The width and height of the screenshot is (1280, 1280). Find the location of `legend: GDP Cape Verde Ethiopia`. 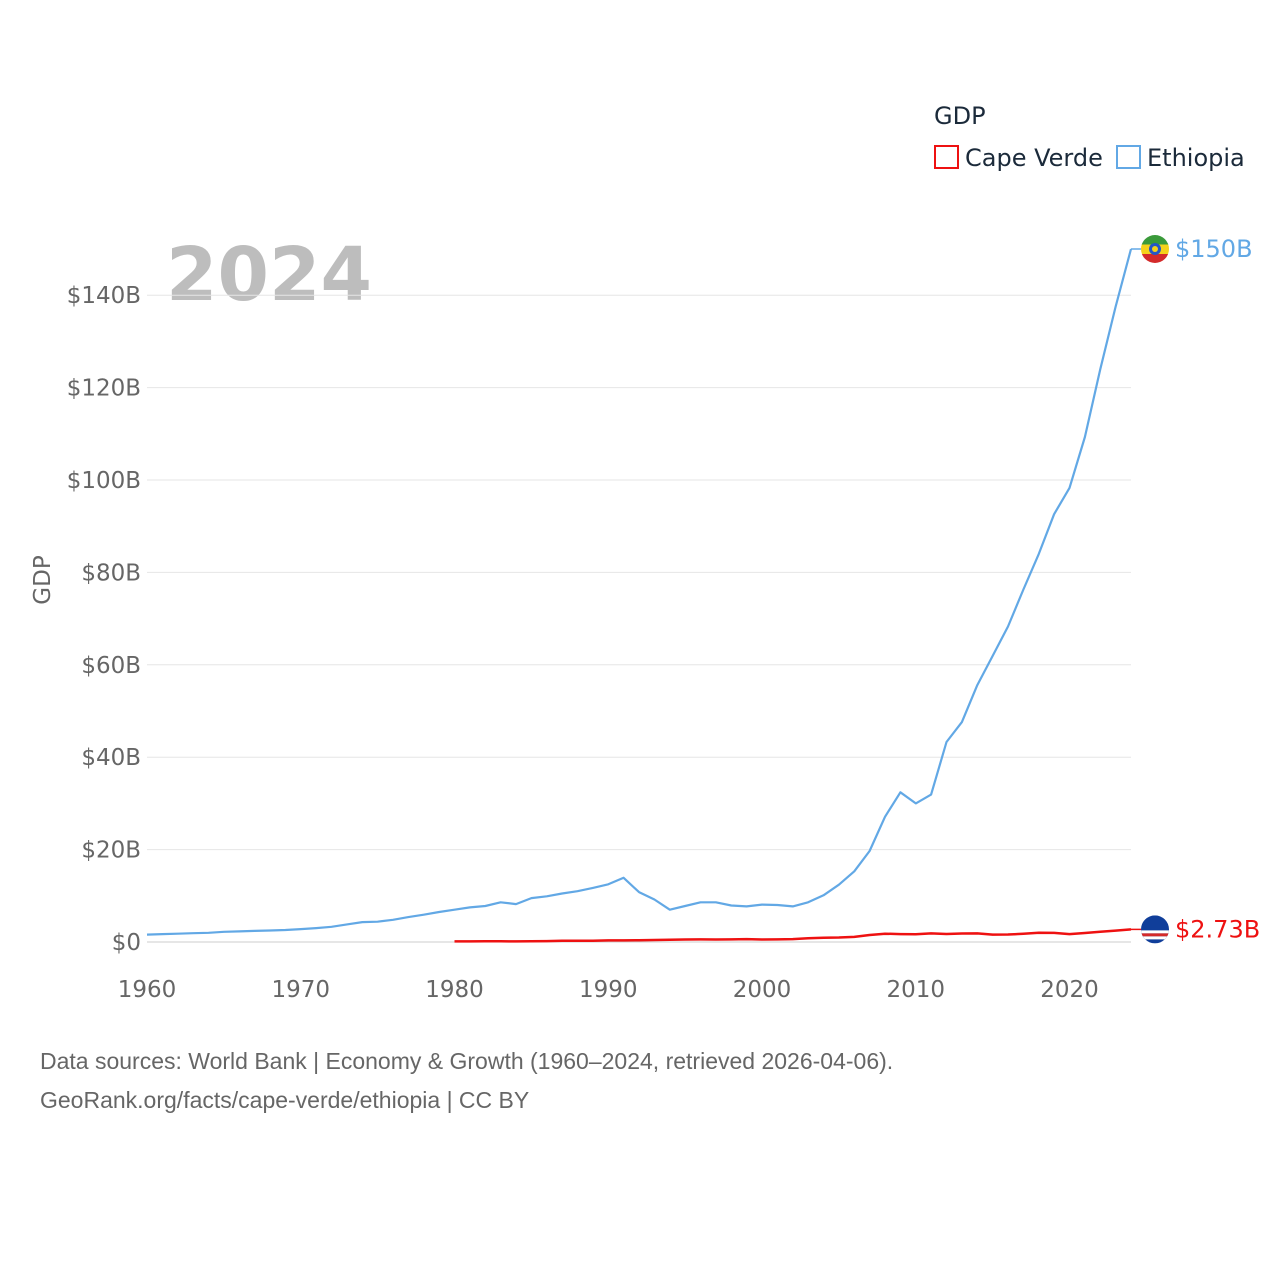

legend: GDP Cape Verde Ethiopia is located at coordinates (1089, 137).